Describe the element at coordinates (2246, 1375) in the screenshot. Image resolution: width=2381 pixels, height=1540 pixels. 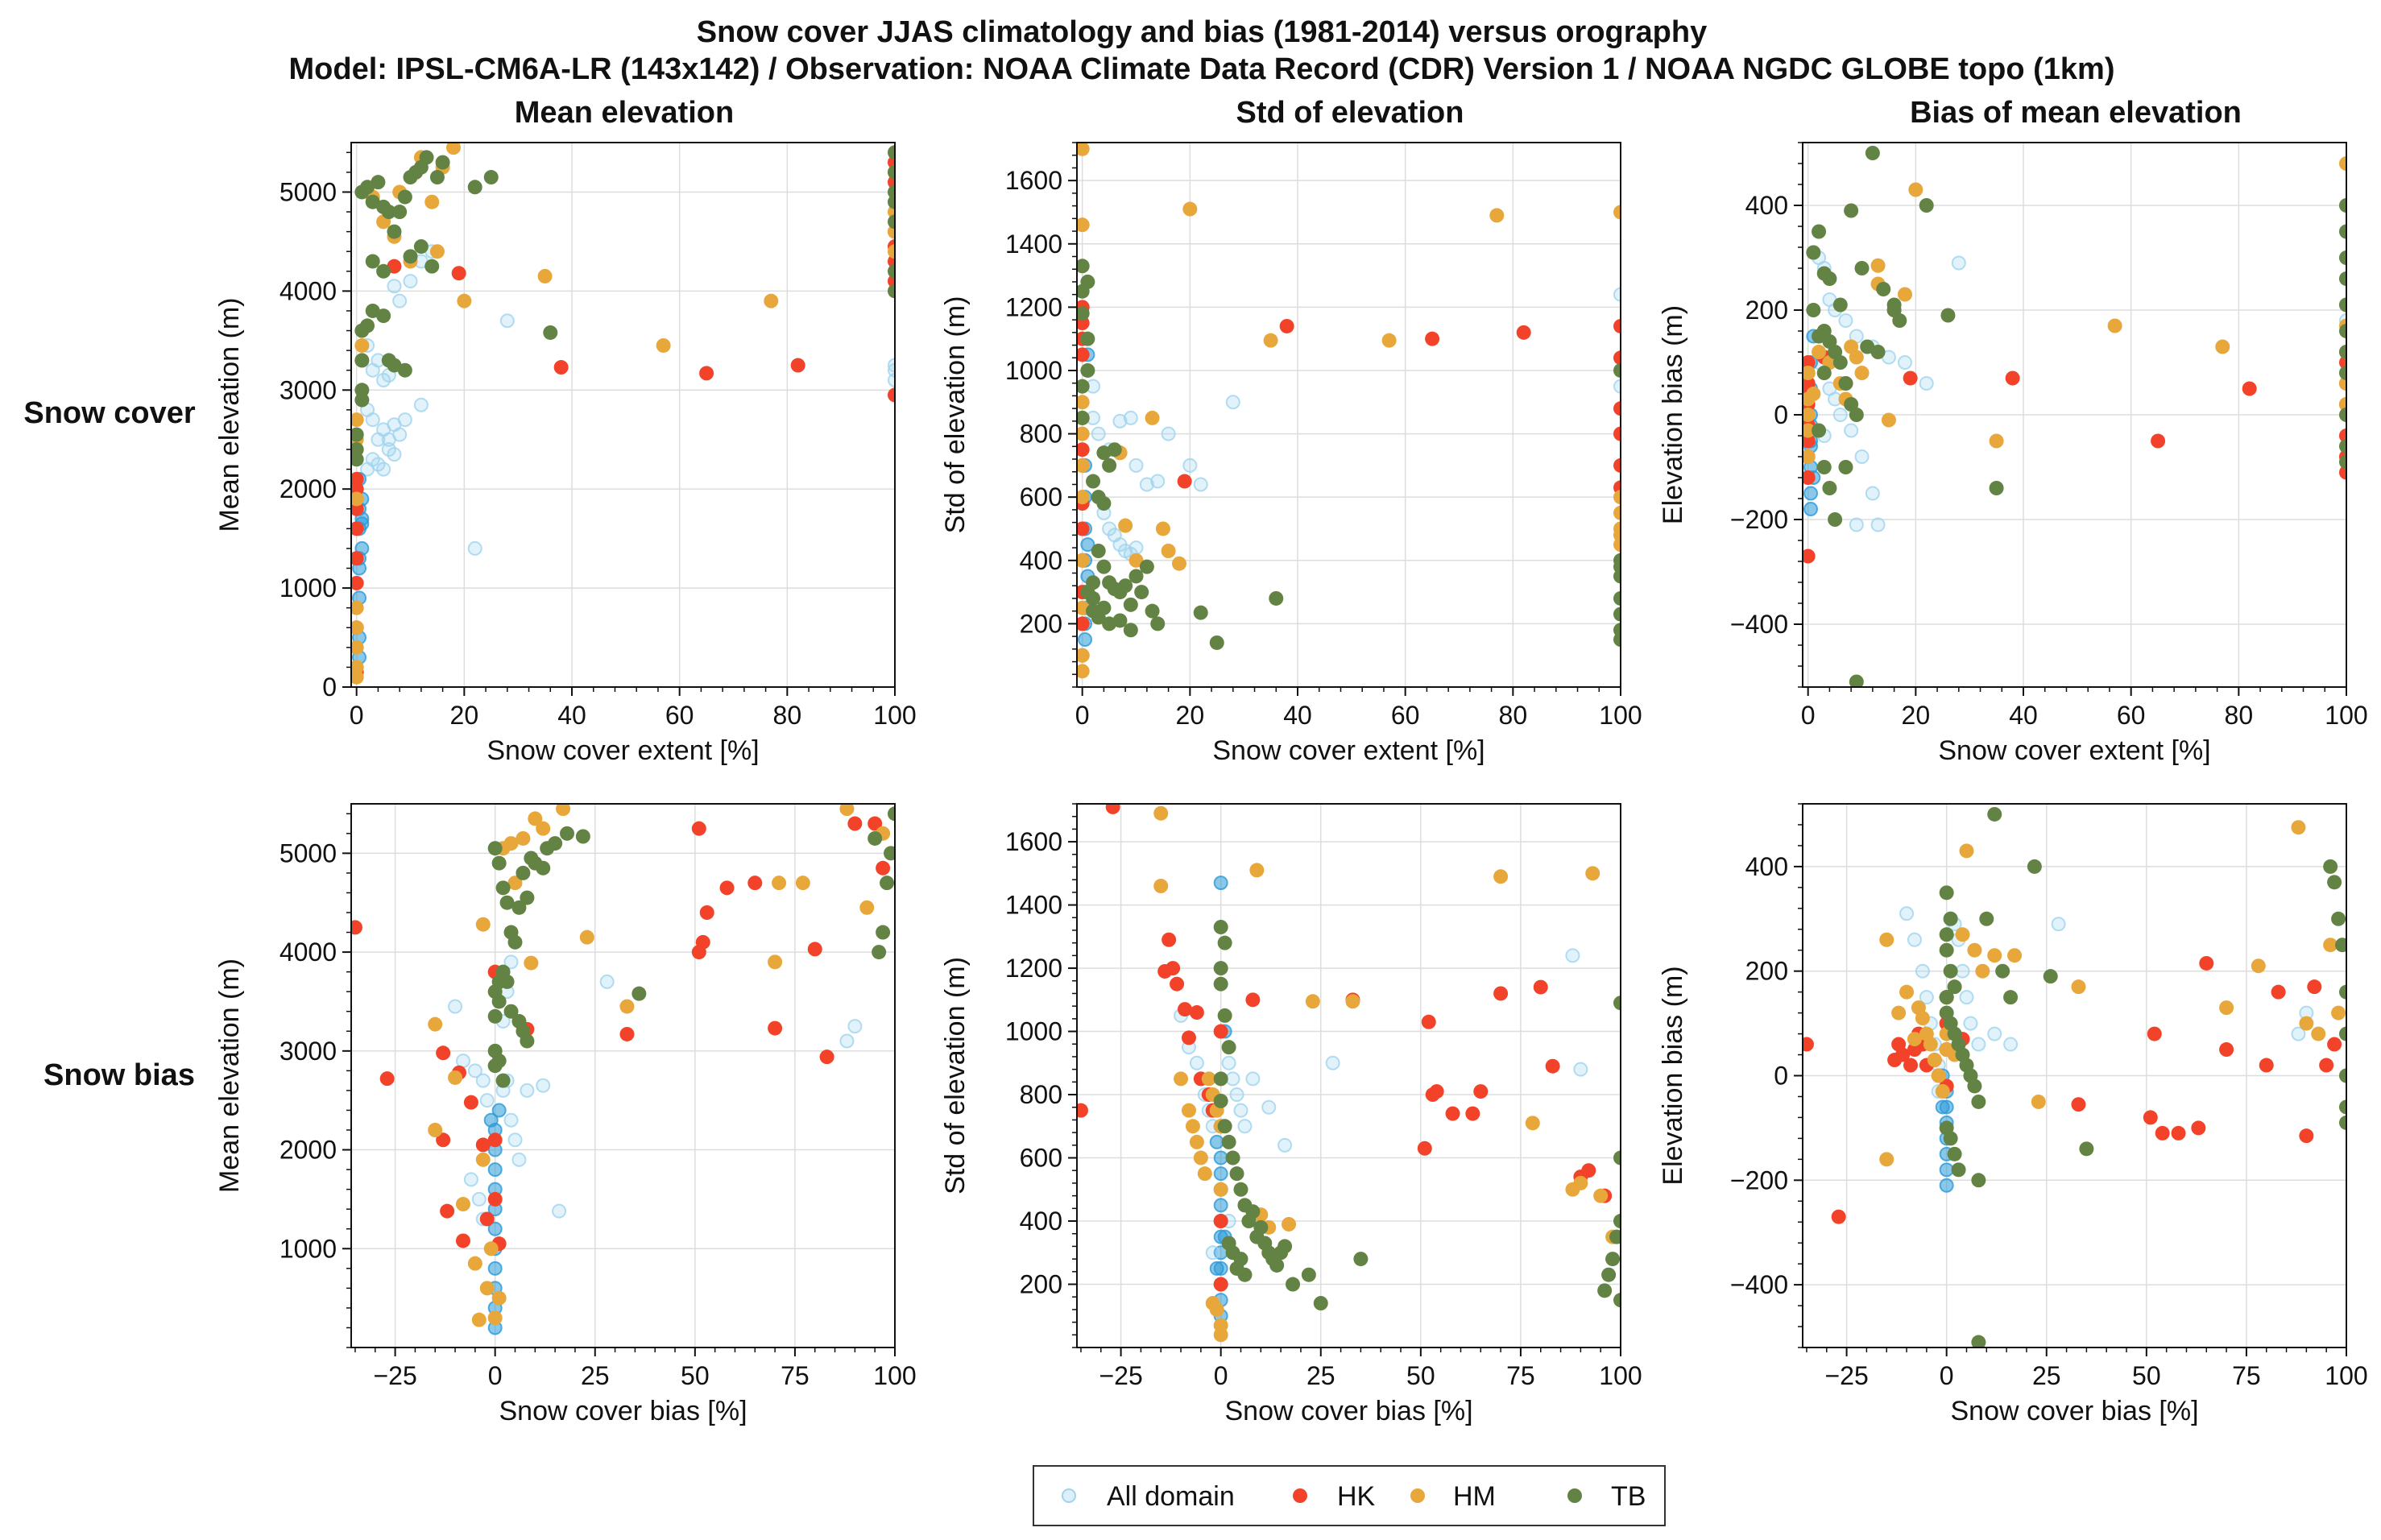
I see `tick-label-x: 75` at that location.